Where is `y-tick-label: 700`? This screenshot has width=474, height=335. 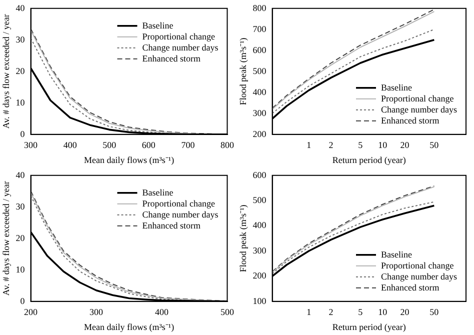
y-tick-label: 700 is located at coordinates (259, 29).